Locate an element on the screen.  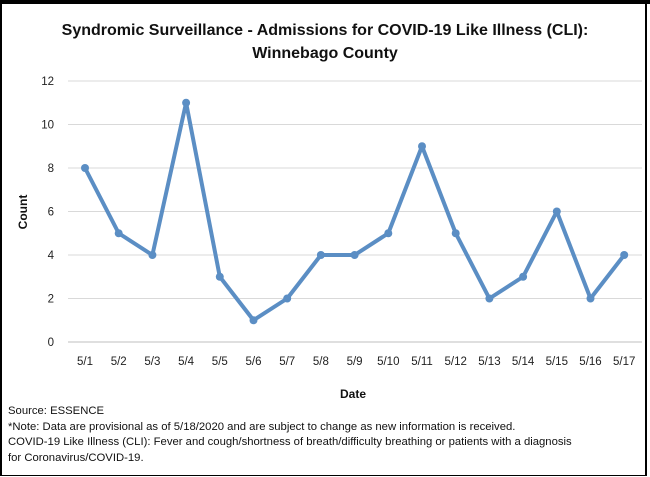
x-tick-label: 5/2 is located at coordinates (119, 362).